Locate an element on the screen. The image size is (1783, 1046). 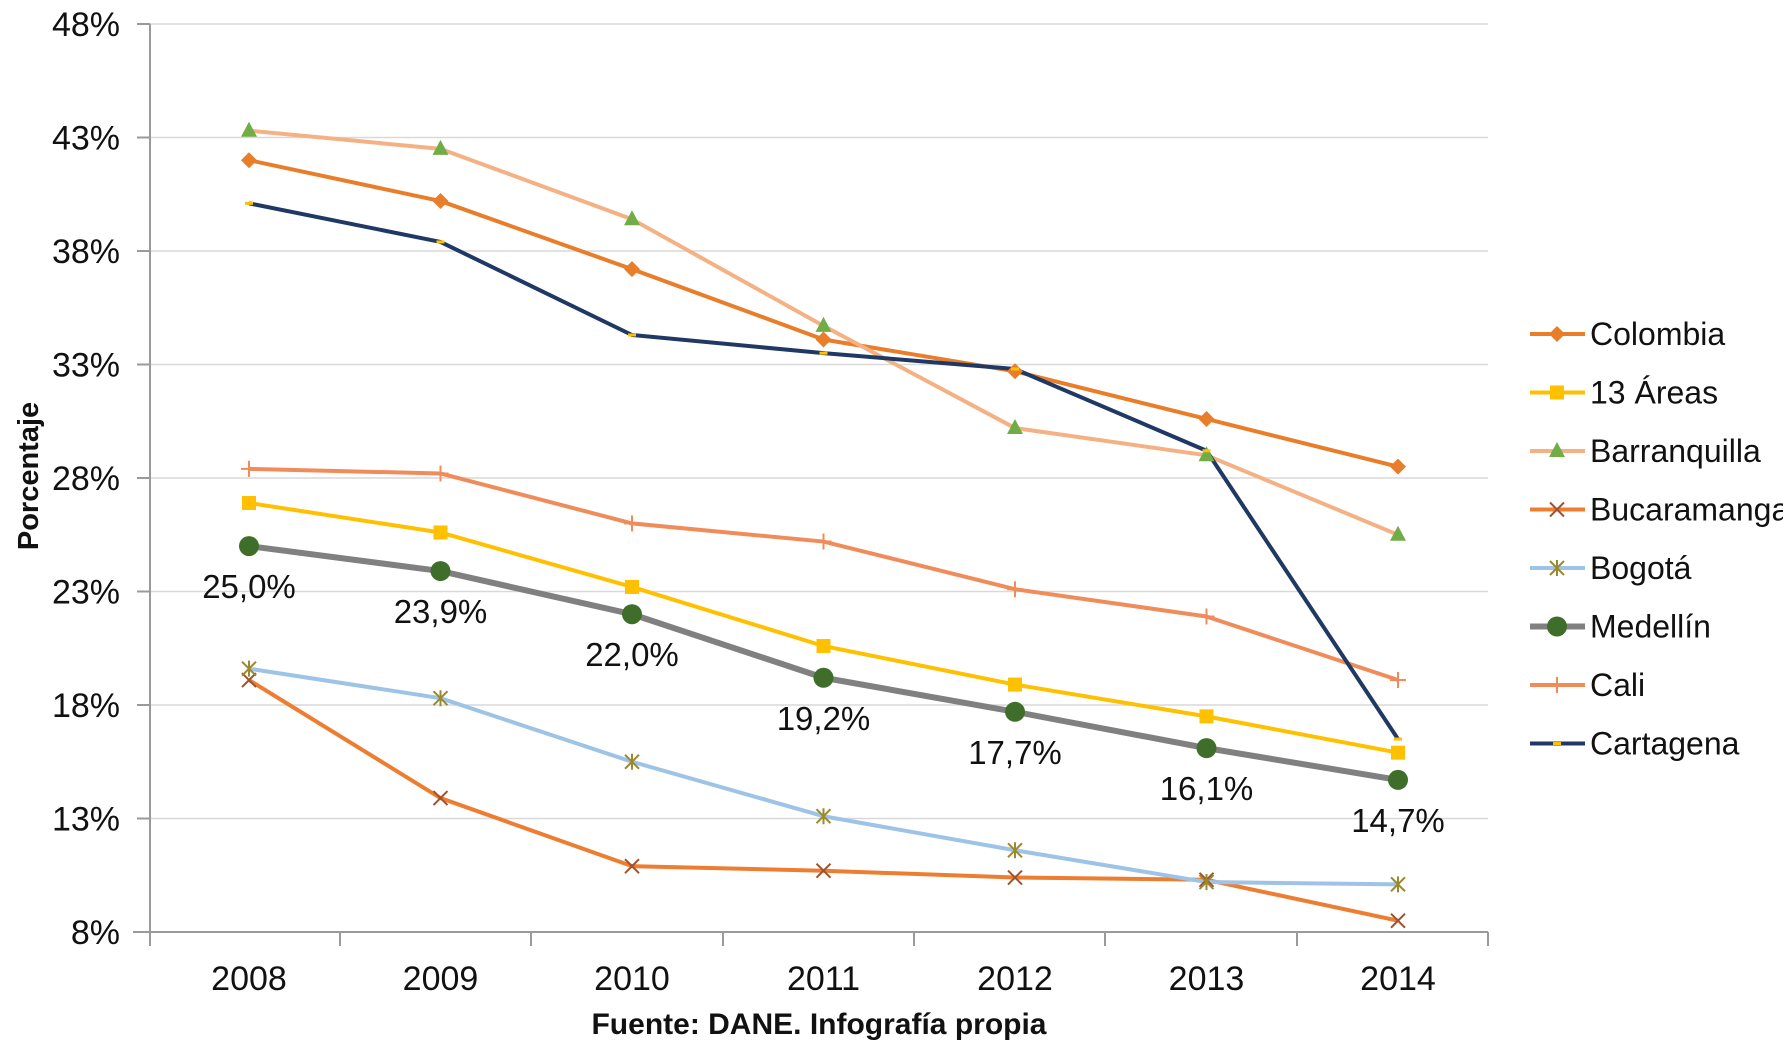
legend-label-medellin: Medellín is located at coordinates (1650, 627).